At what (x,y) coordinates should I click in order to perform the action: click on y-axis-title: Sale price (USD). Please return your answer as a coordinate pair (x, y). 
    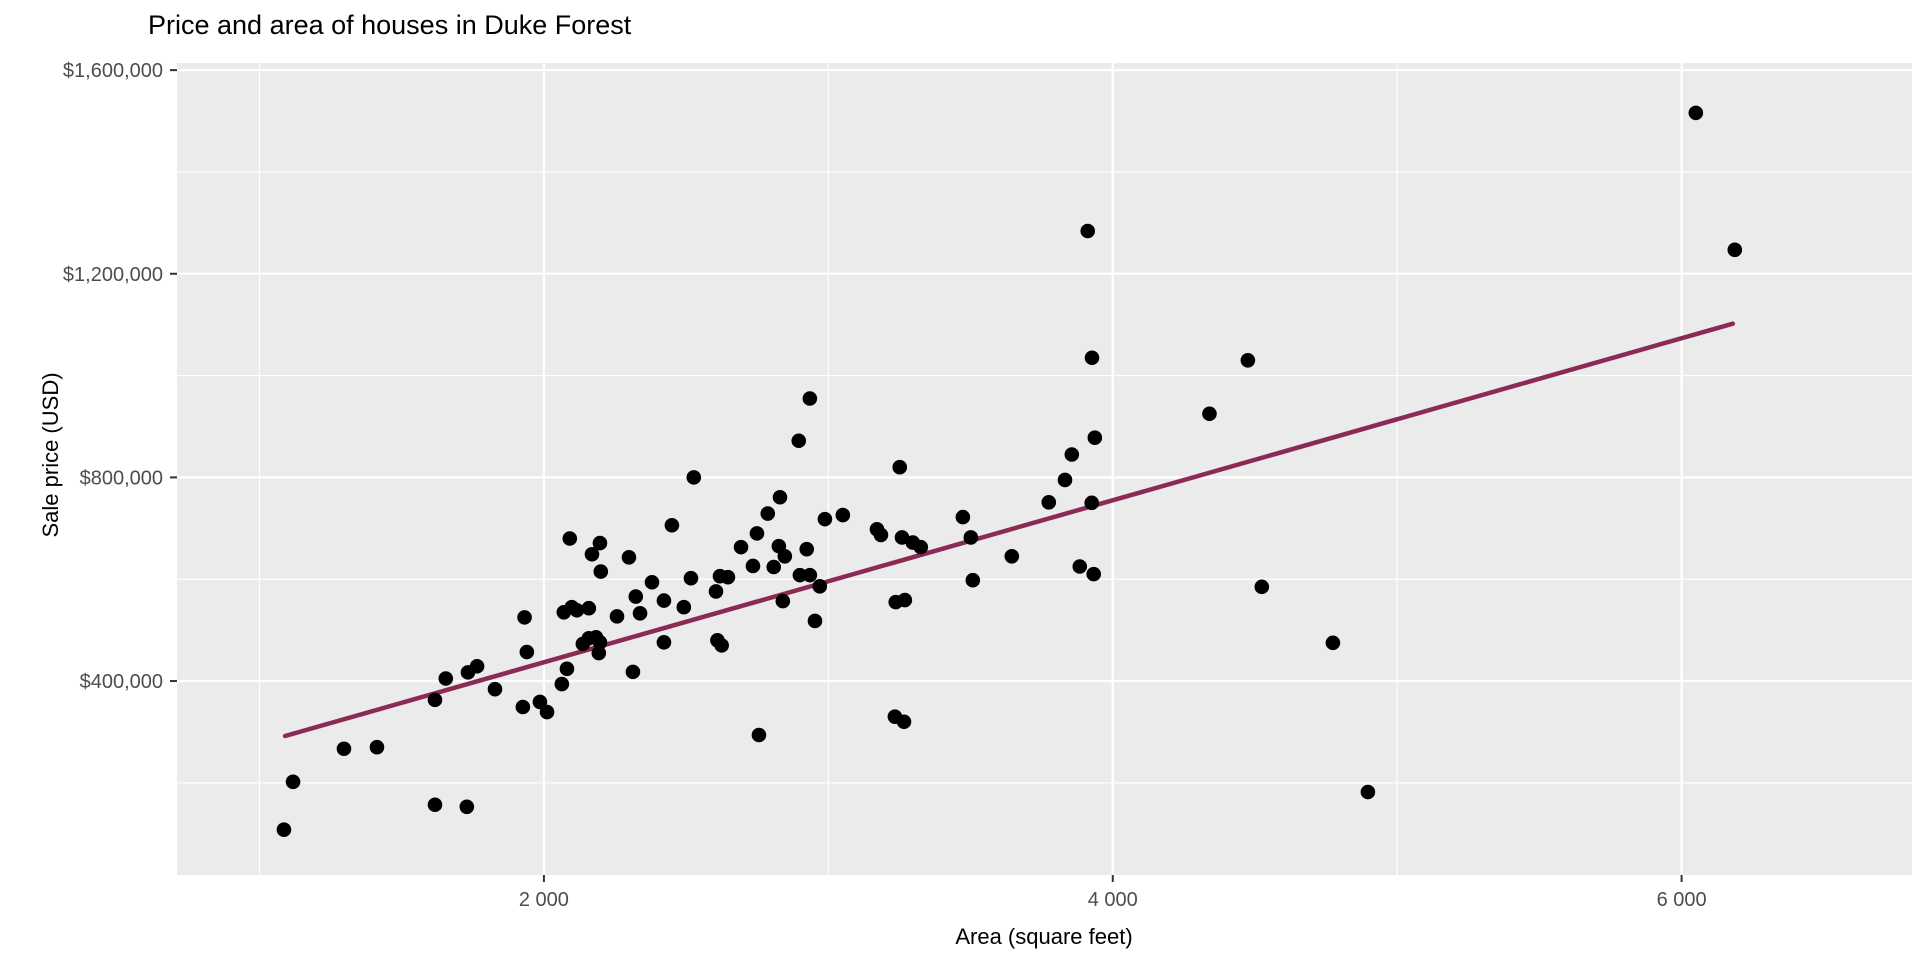
    Looking at the image, I should click on (50, 454).